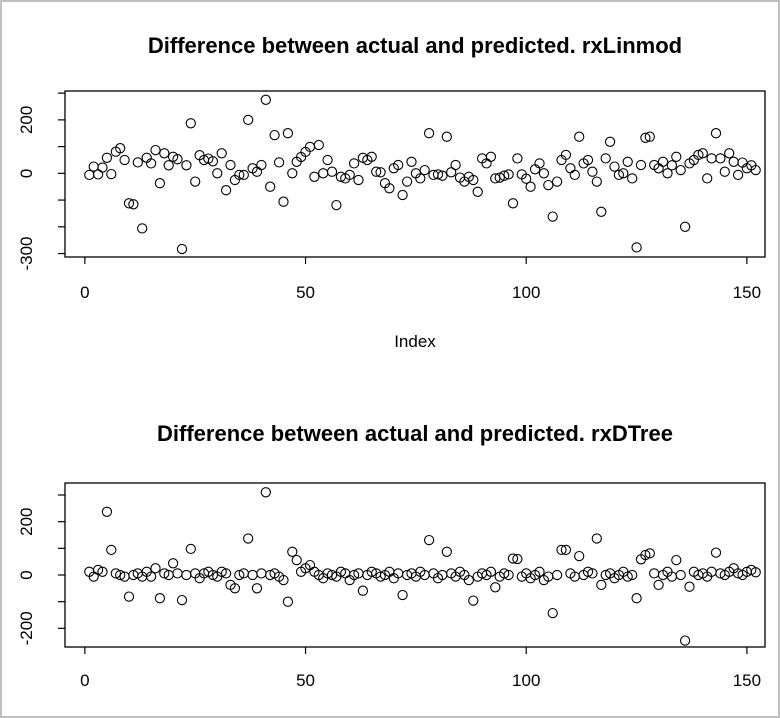  Describe the element at coordinates (26, 120) in the screenshot. I see `y-tick-label: 200` at that location.